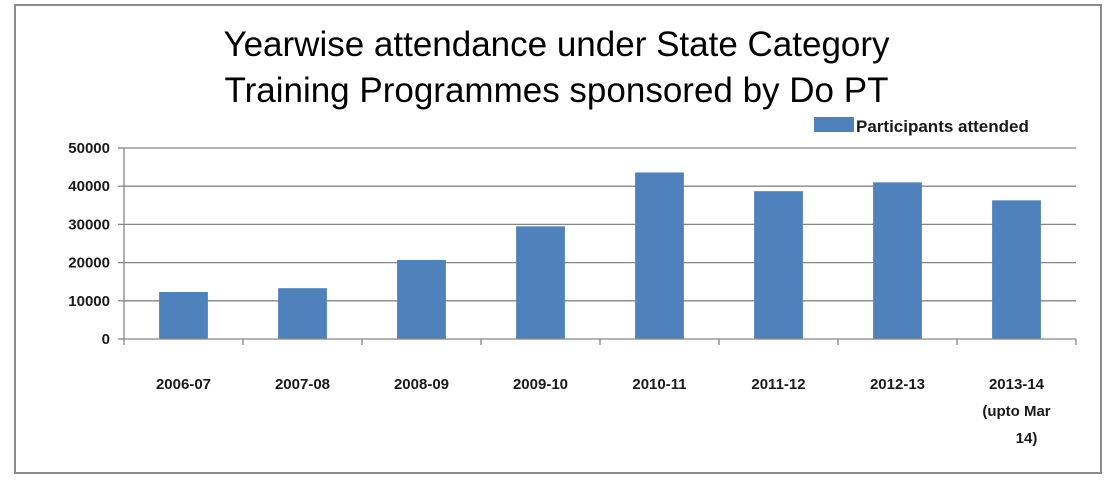 The image size is (1113, 484). I want to click on x-category-label: 2008-09, so click(421, 384).